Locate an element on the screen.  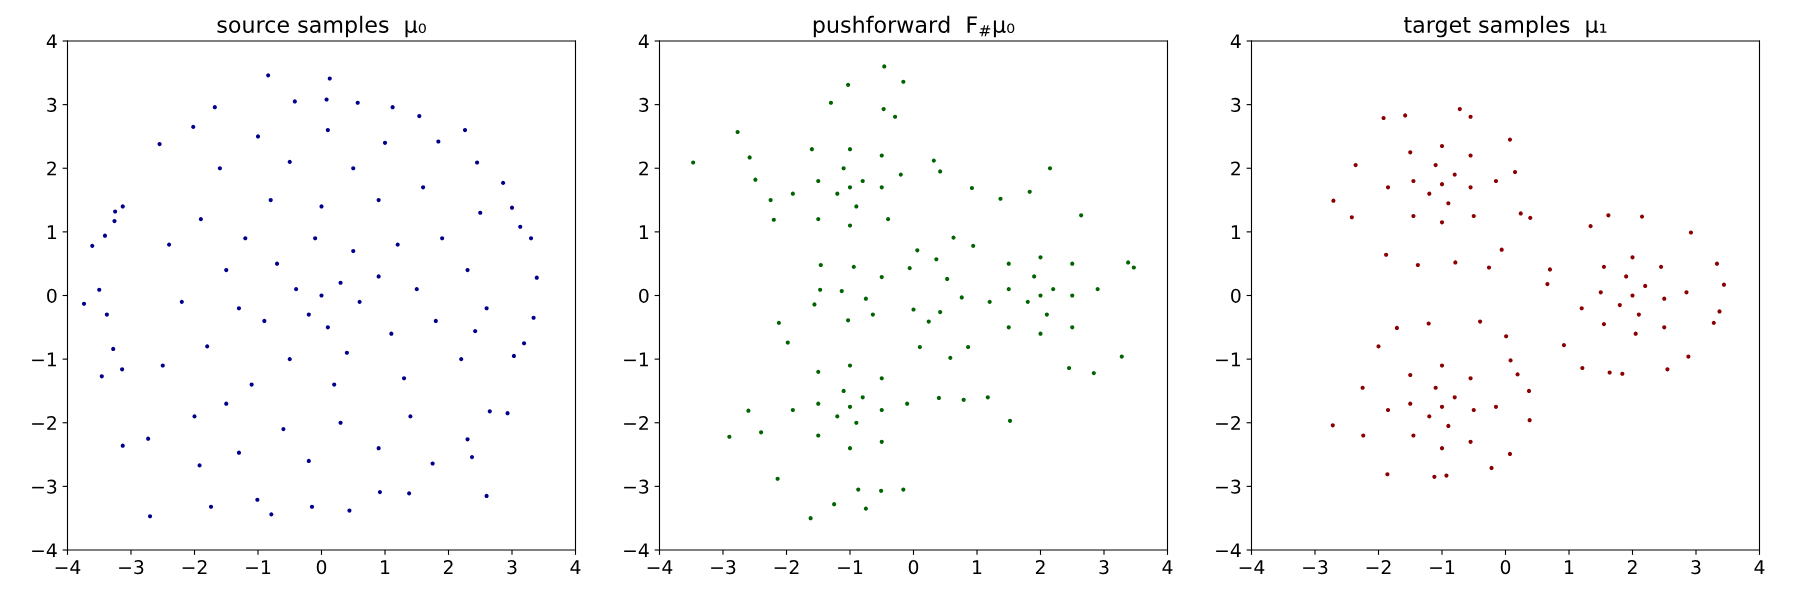
chart-title: target samples μ₁ is located at coordinates (1505, 26).